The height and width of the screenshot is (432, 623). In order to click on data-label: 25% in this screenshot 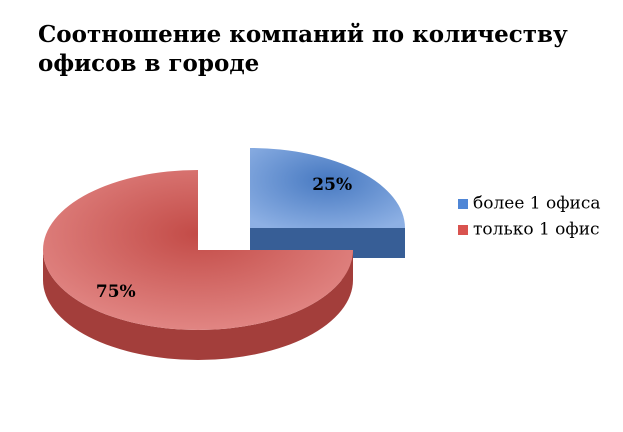, I will do `click(332, 185)`.